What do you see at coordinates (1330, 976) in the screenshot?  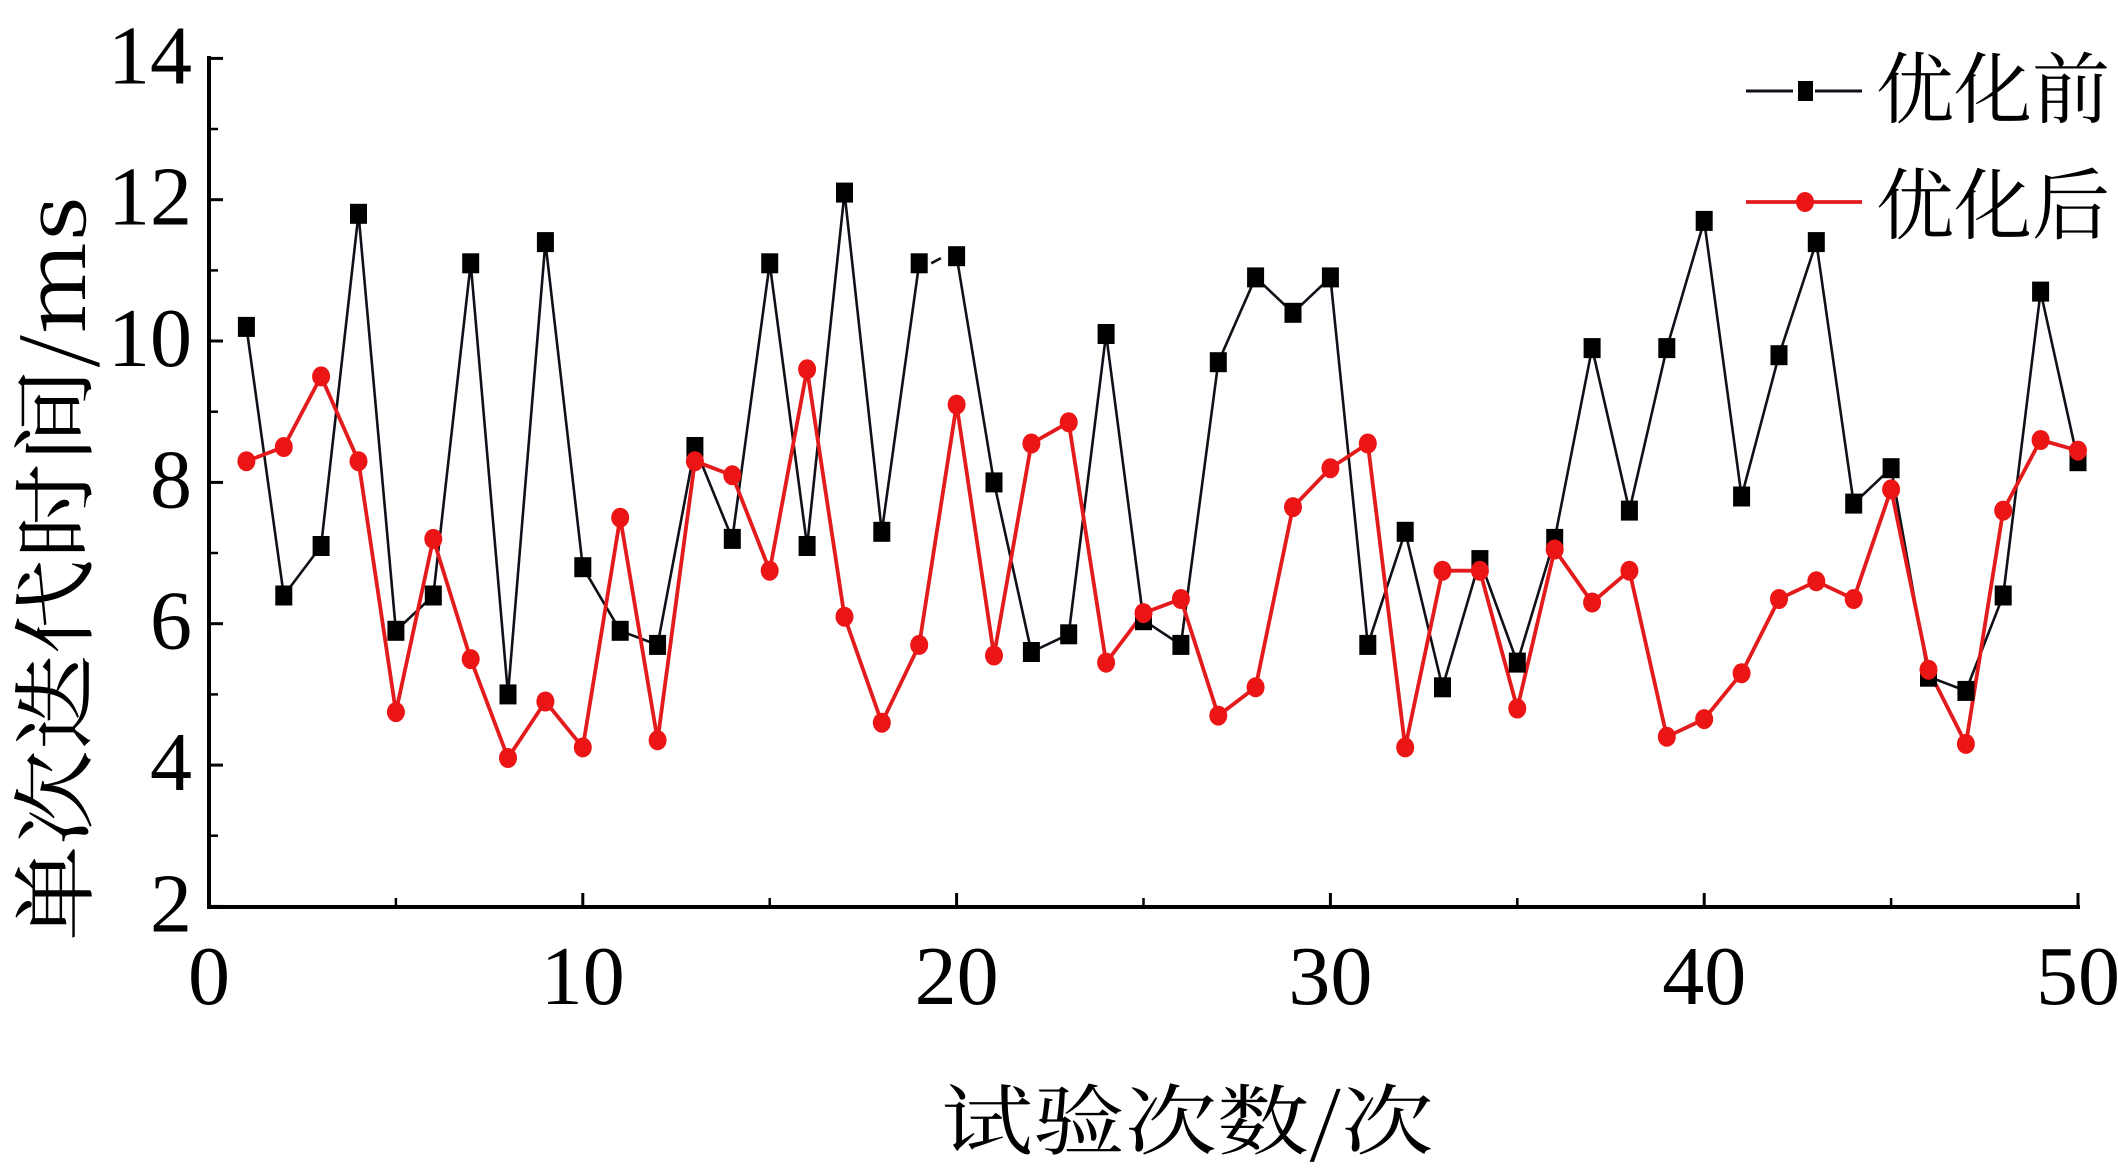 I see `svg-text: 30` at bounding box center [1330, 976].